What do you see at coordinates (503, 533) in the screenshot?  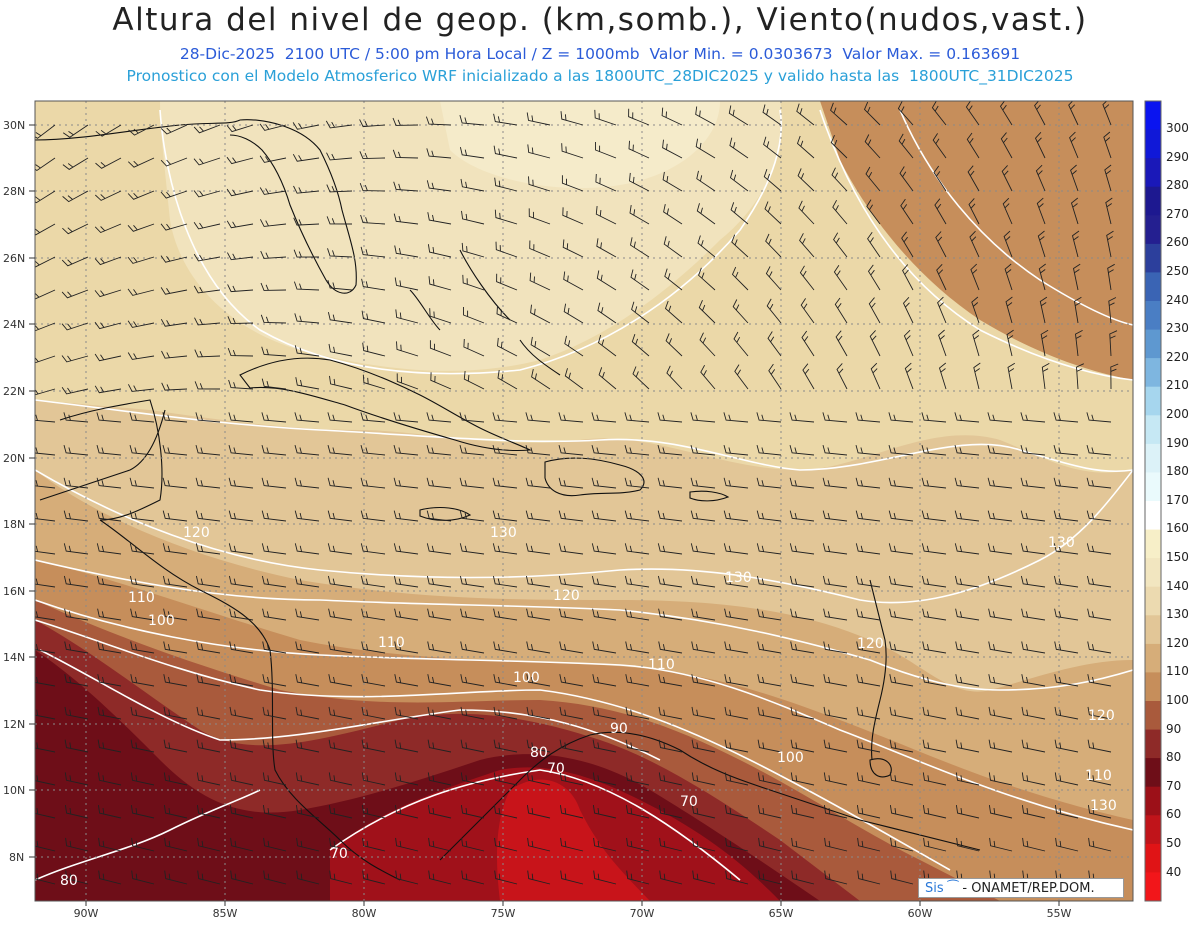 I see `contour-label: 130` at bounding box center [503, 533].